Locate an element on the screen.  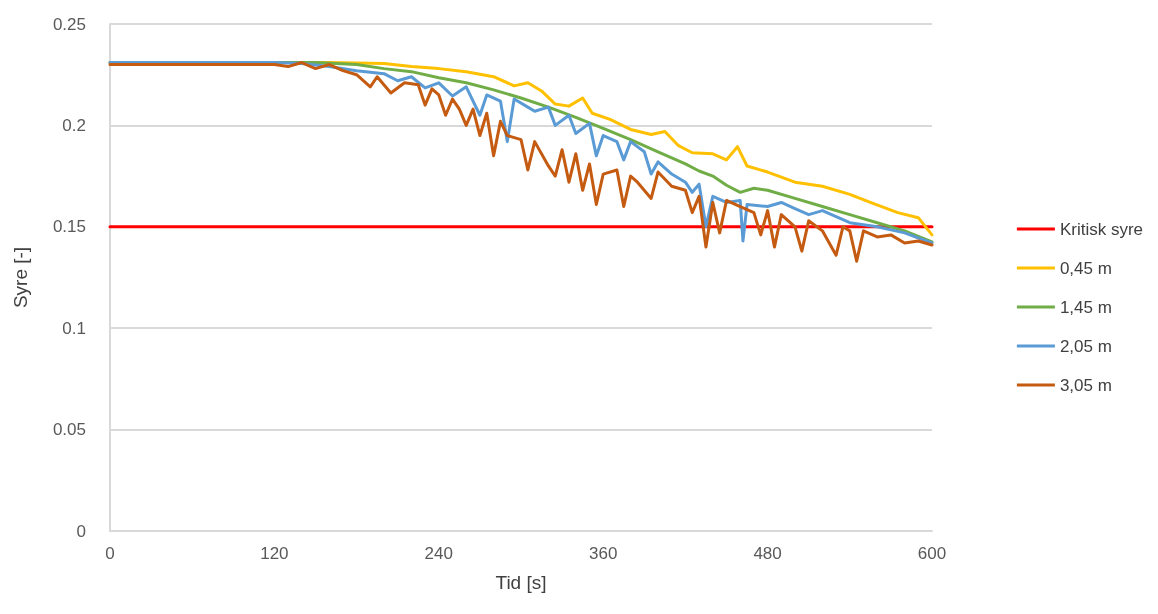
legend-label: Kritisk syre is located at coordinates (1101, 229).